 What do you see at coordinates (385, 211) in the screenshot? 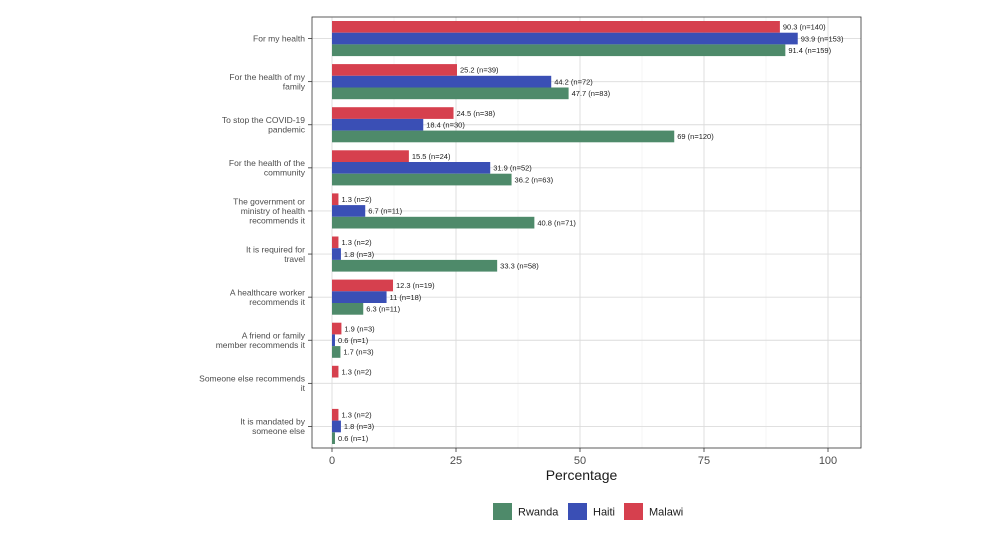
I see `data-label: 6.7 (n=11)` at bounding box center [385, 211].